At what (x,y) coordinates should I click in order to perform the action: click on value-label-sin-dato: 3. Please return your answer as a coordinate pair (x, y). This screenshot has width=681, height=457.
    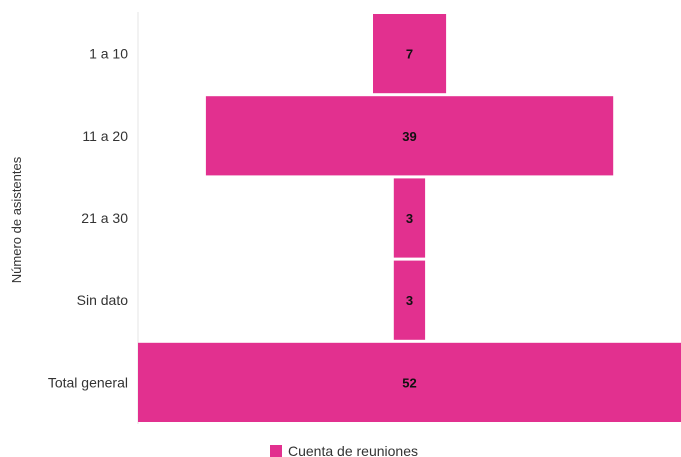
    Looking at the image, I should click on (409, 300).